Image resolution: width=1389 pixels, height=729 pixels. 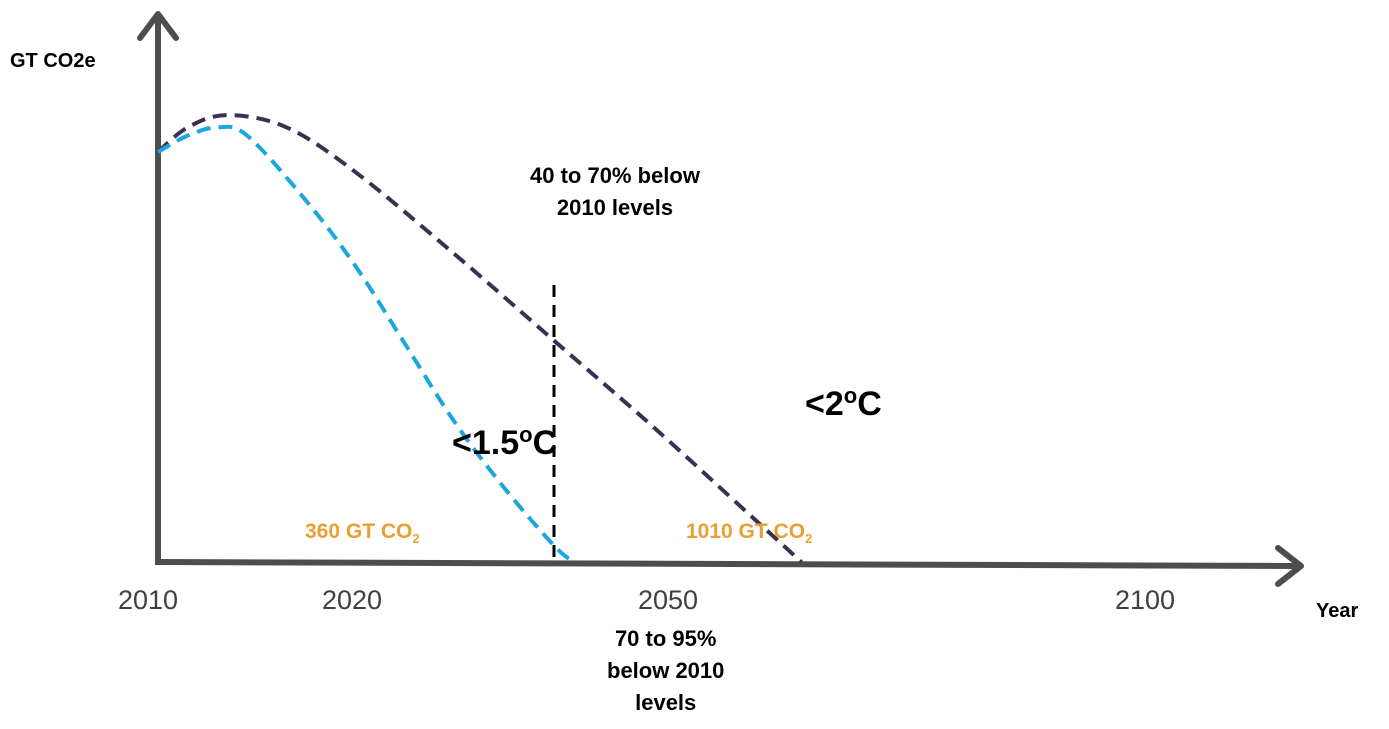 What do you see at coordinates (352, 600) in the screenshot?
I see `x-tick-2020: 2020` at bounding box center [352, 600].